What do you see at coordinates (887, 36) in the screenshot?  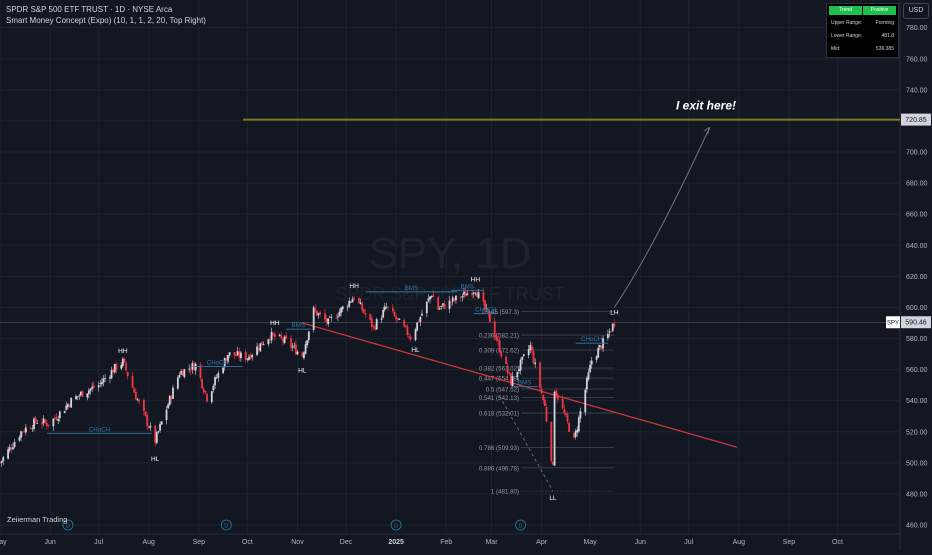 I see `info-value: 481.8` at bounding box center [887, 36].